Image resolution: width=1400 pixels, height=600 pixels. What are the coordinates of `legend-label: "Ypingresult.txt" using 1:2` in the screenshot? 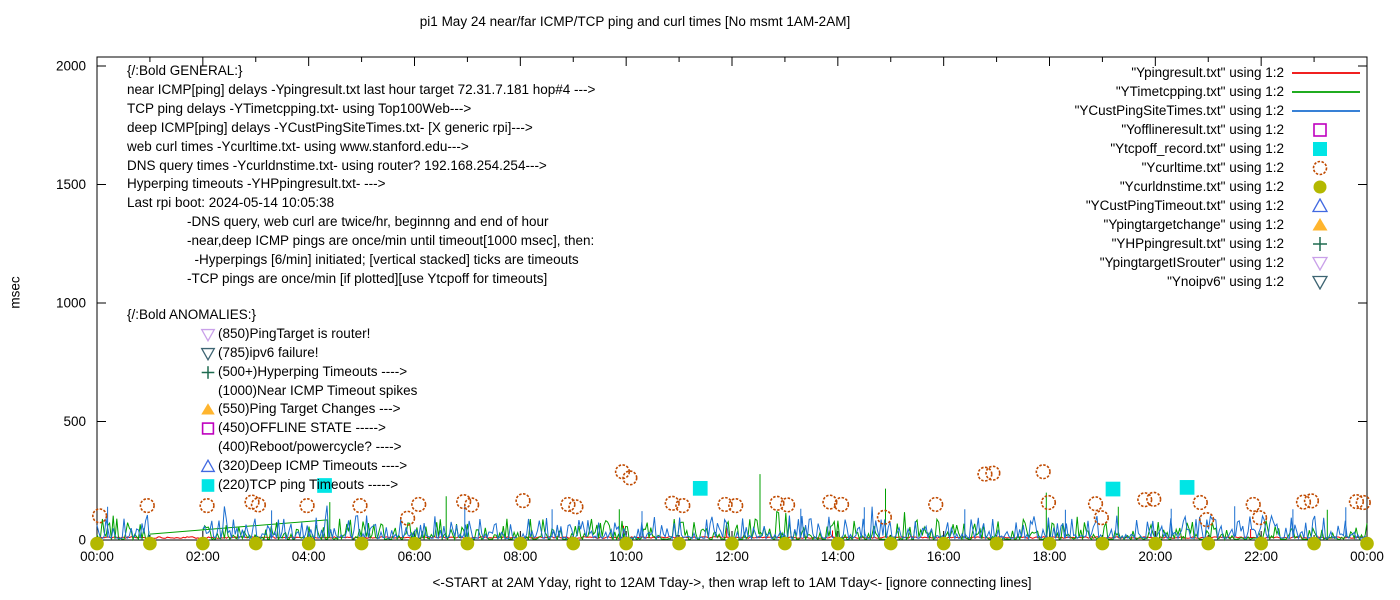 It's located at (1207, 72).